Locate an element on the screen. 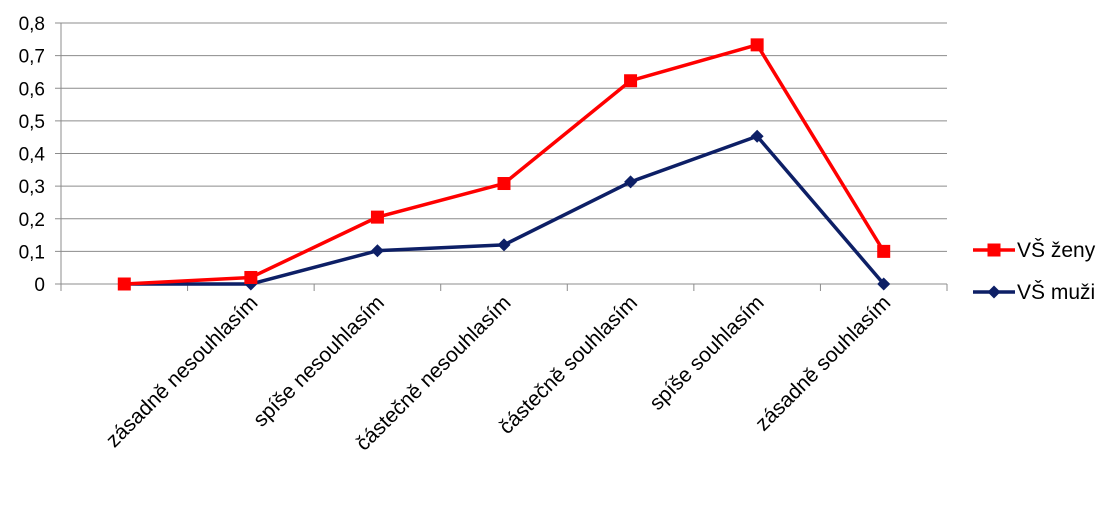  x-tick-label: spíše nesouhlasím is located at coordinates (319, 361).